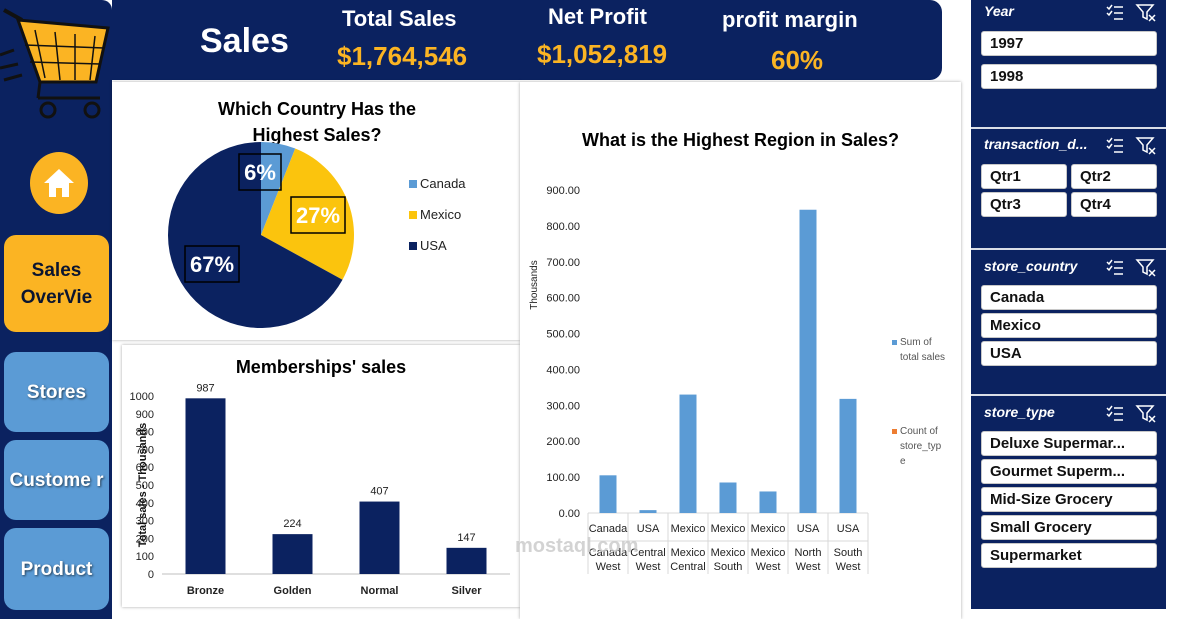 Image resolution: width=1177 pixels, height=619 pixels. I want to click on slicer-item-qtr3: Qtr3, so click(1024, 204).